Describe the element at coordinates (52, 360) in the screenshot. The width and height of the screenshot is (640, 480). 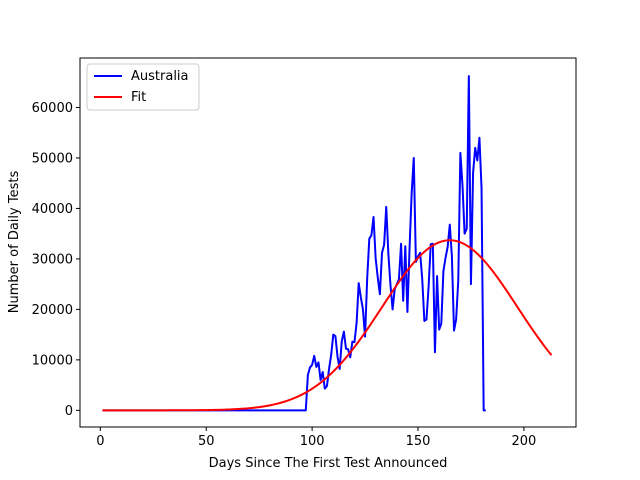
I see `y-tick-label: 10000` at that location.